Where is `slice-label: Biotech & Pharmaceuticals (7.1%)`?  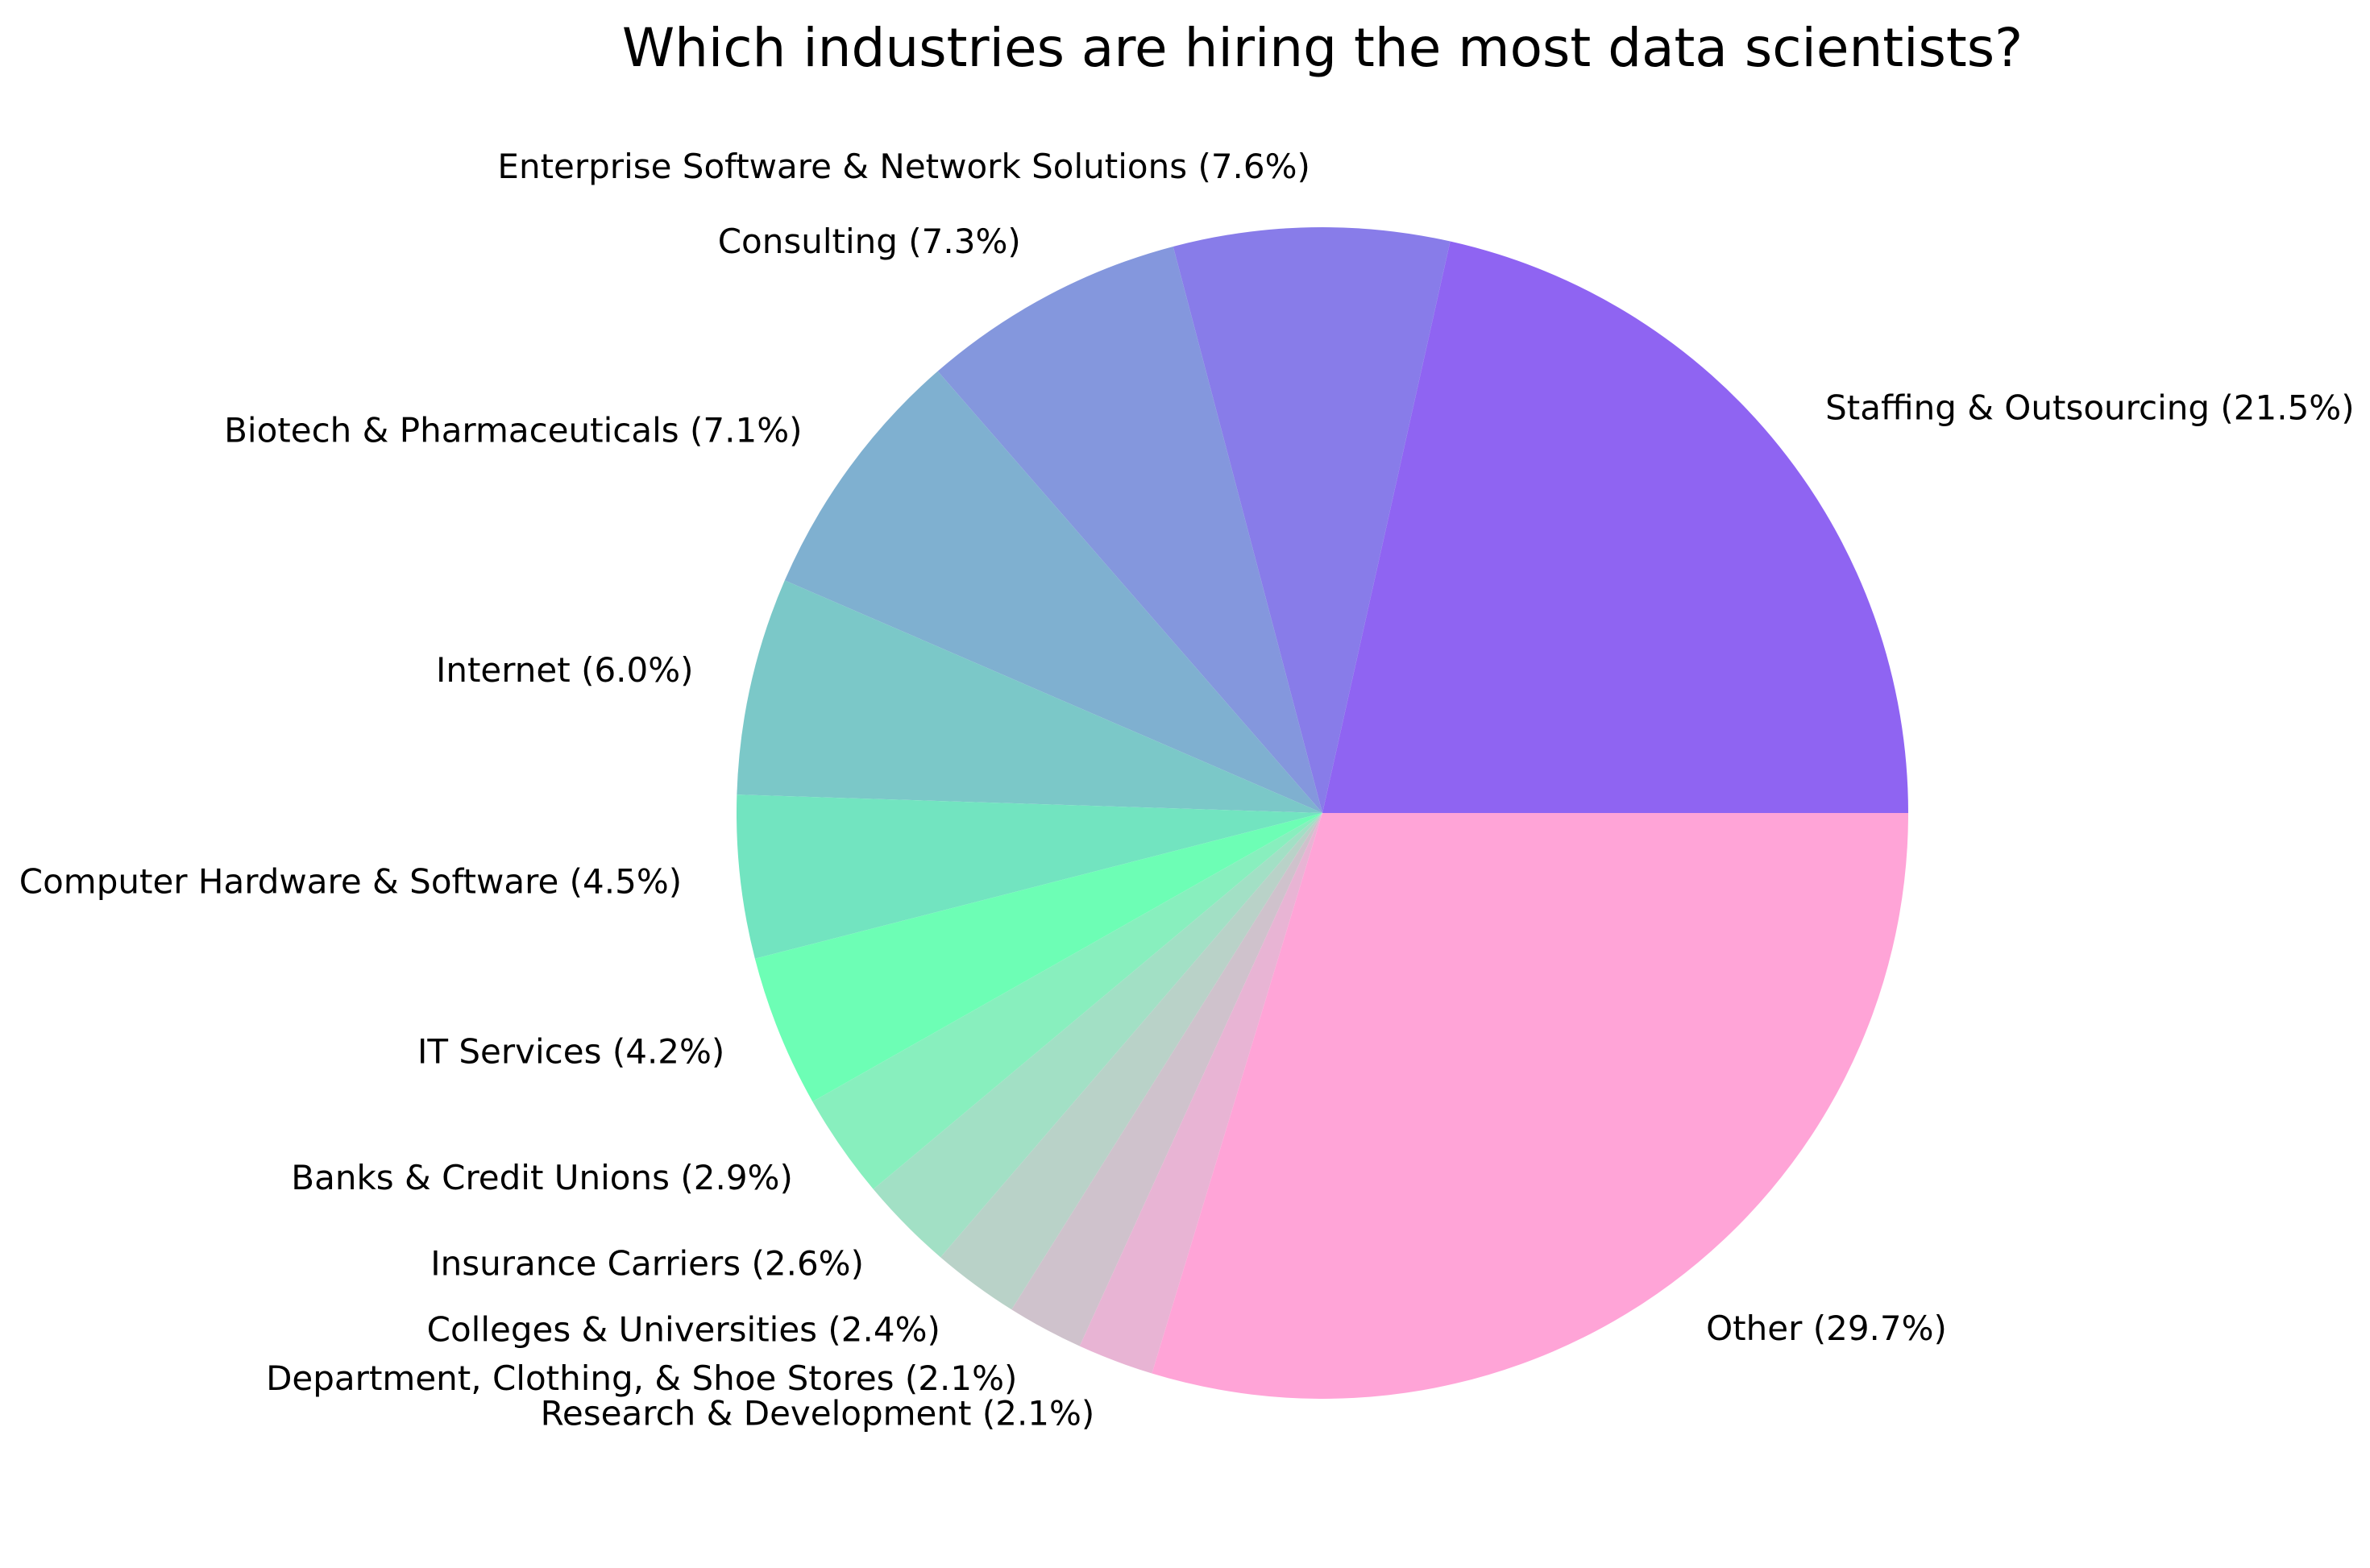
slice-label: Biotech & Pharmaceuticals (7.1%) is located at coordinates (513, 430).